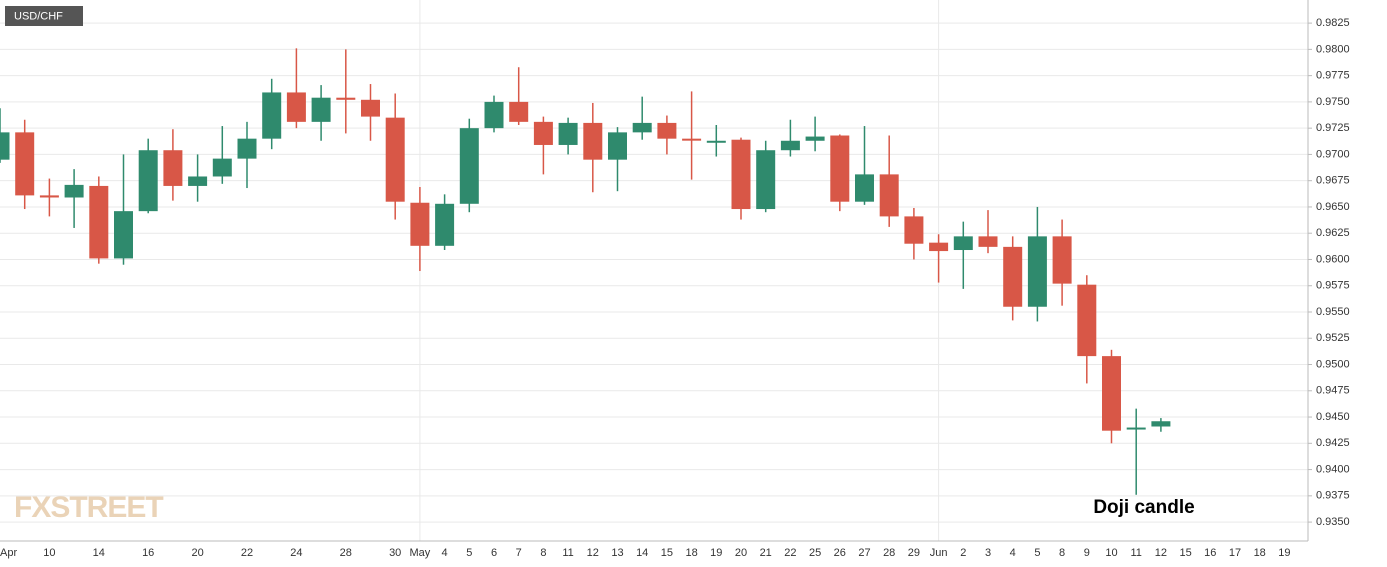 The height and width of the screenshot is (567, 1387). Describe the element at coordinates (1333, 443) in the screenshot. I see `y-tick-label: 0.9425` at that location.